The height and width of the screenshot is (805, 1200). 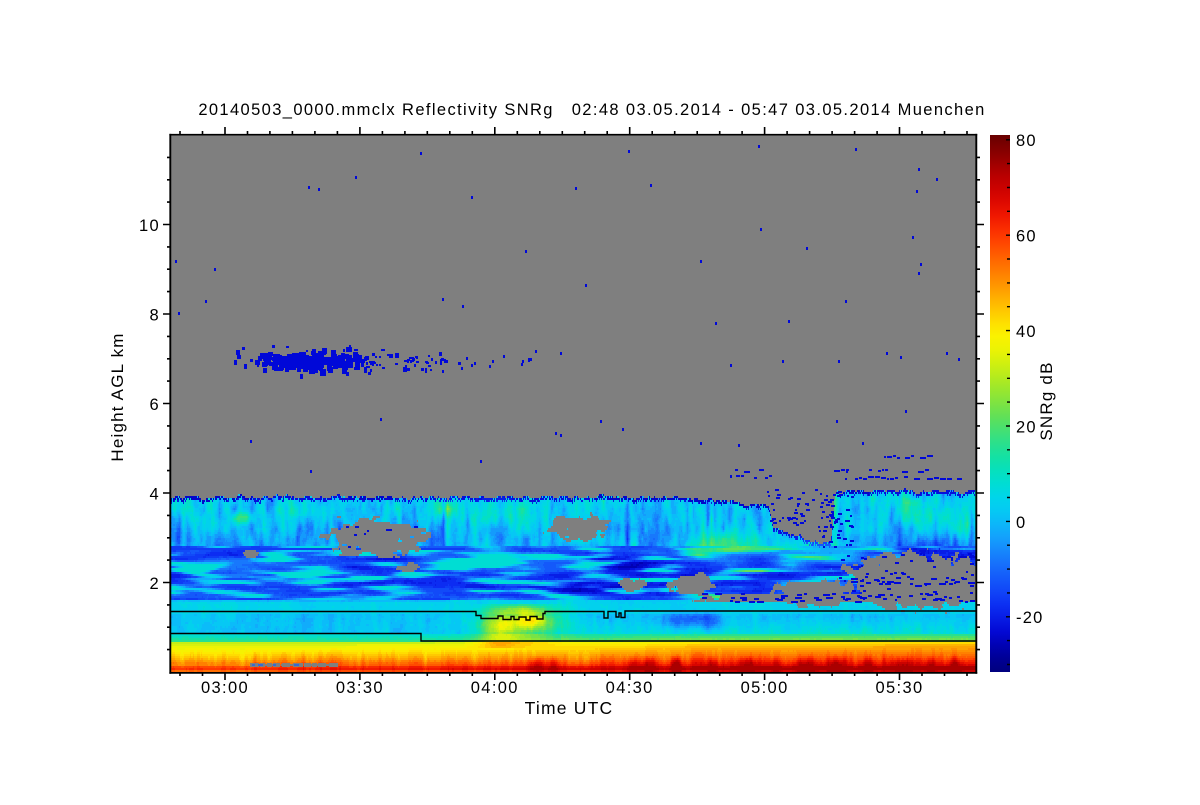 What do you see at coordinates (495, 688) in the screenshot?
I see `svg-text: 04:00` at bounding box center [495, 688].